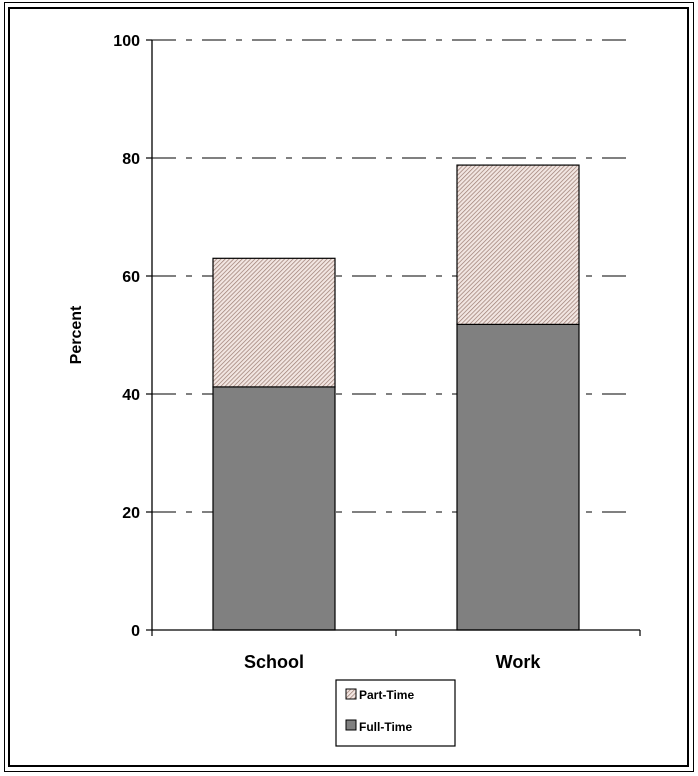 The height and width of the screenshot is (776, 698). I want to click on legend-swatch-part-time, so click(351, 694).